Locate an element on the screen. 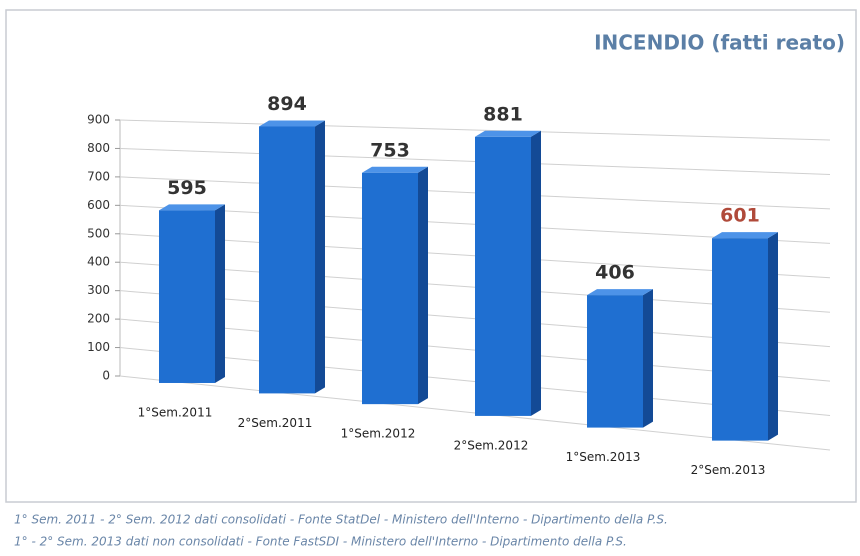 Image resolution: width=860 pixels, height=556 pixels. grid-line is located at coordinates (475, 130).